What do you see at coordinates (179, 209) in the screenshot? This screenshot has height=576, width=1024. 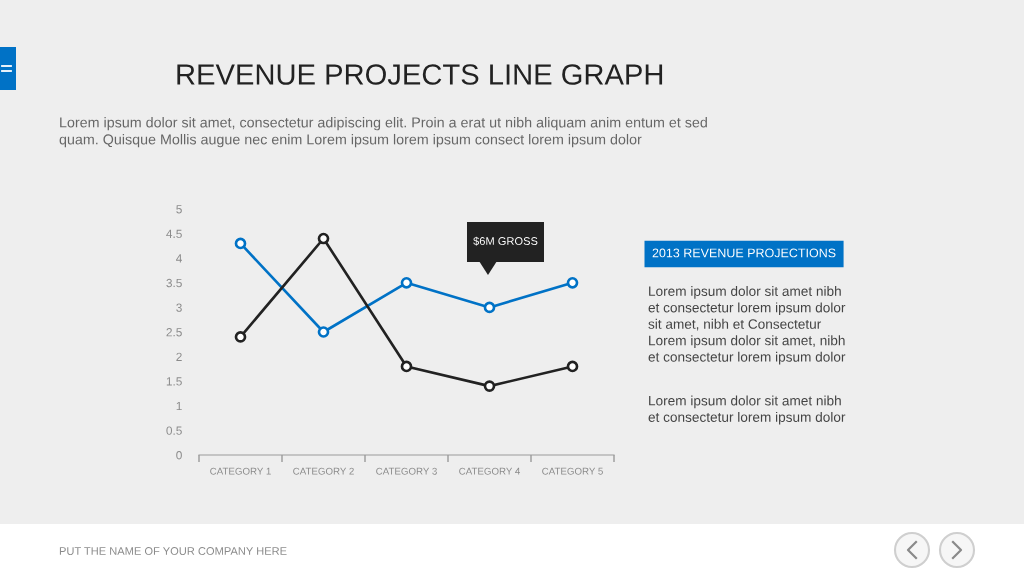 I see `y-tick-label: 5` at bounding box center [179, 209].